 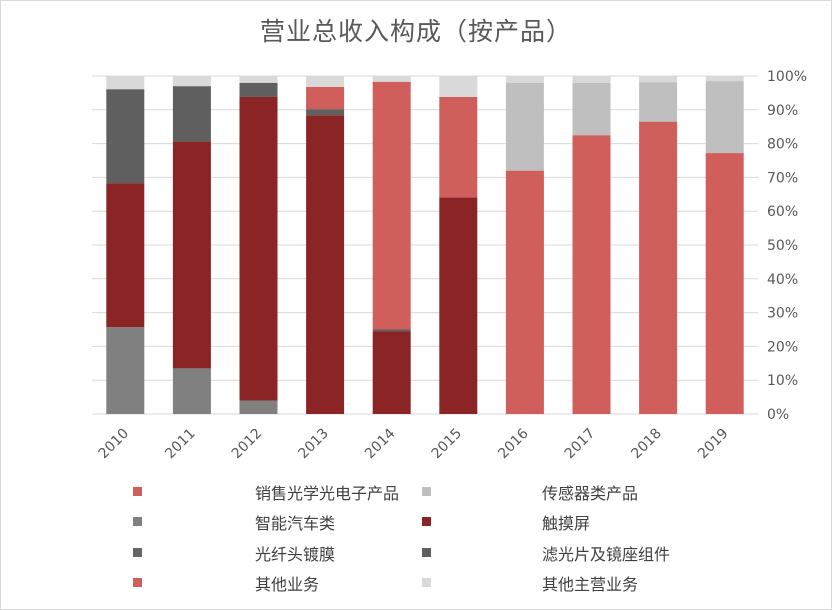 I want to click on x-tick-label: 2012, so click(x=247, y=444).